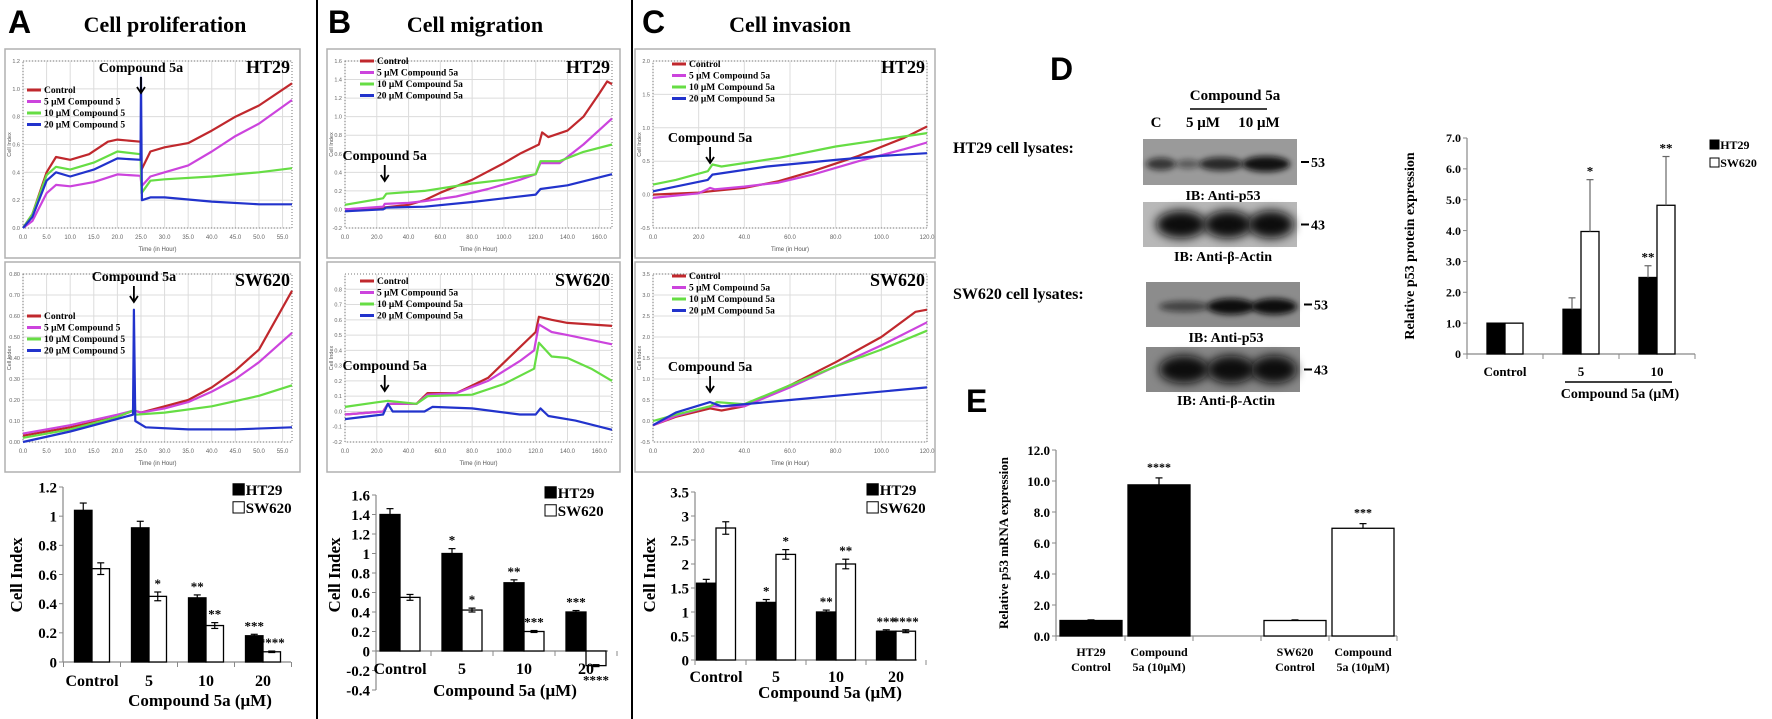  I want to click on y-tick-label: 0.1, so click(338, 397).